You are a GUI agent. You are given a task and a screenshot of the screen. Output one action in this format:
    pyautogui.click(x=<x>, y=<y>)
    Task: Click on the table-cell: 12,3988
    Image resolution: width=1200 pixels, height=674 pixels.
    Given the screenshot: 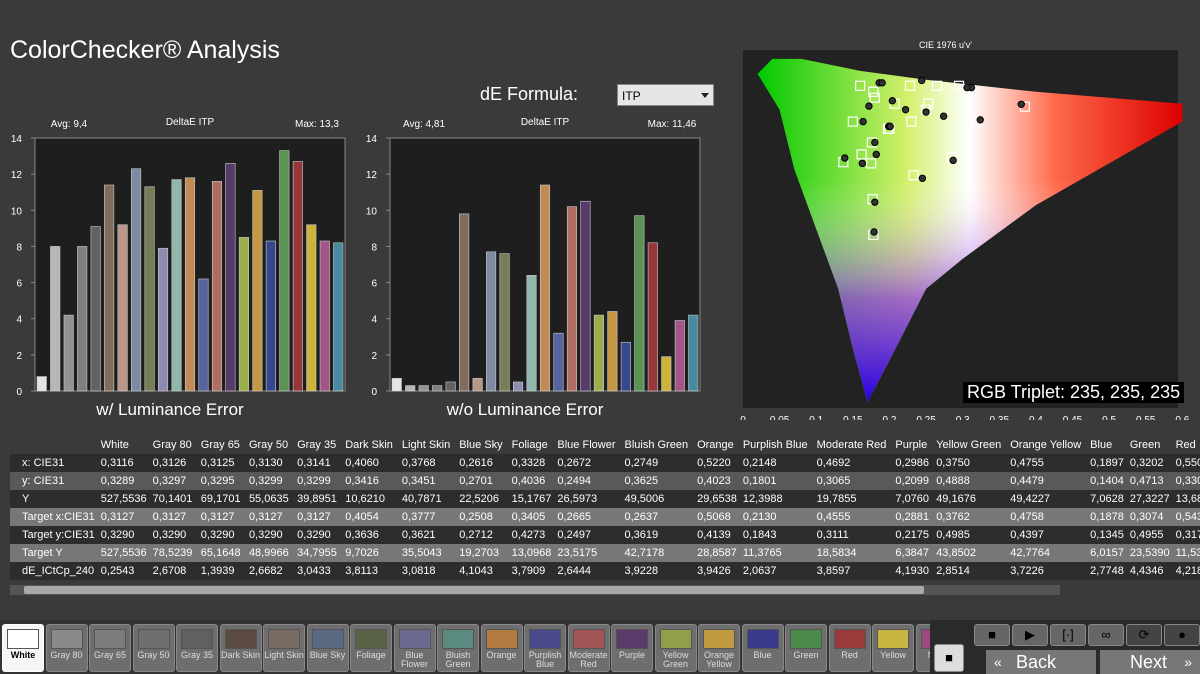 What is the action you would take?
    pyautogui.click(x=776, y=499)
    